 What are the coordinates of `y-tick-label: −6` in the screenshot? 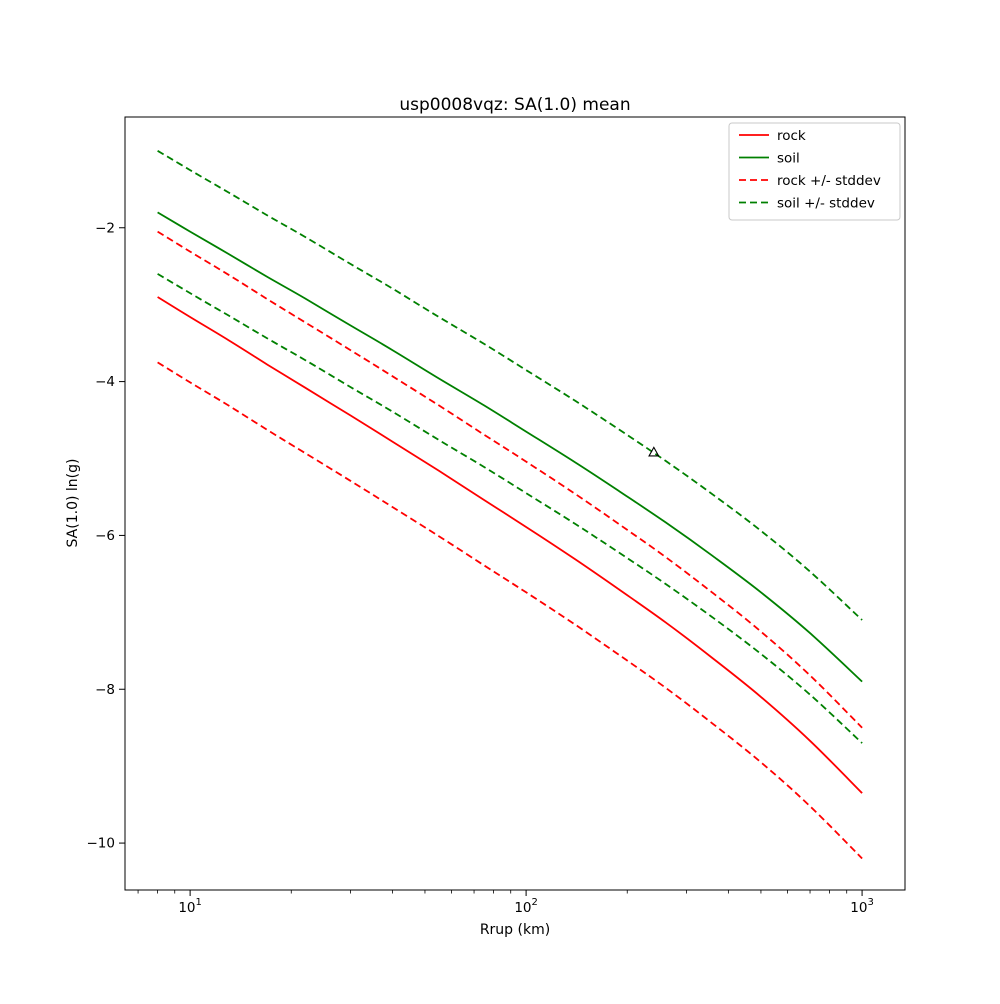 It's located at (105, 536).